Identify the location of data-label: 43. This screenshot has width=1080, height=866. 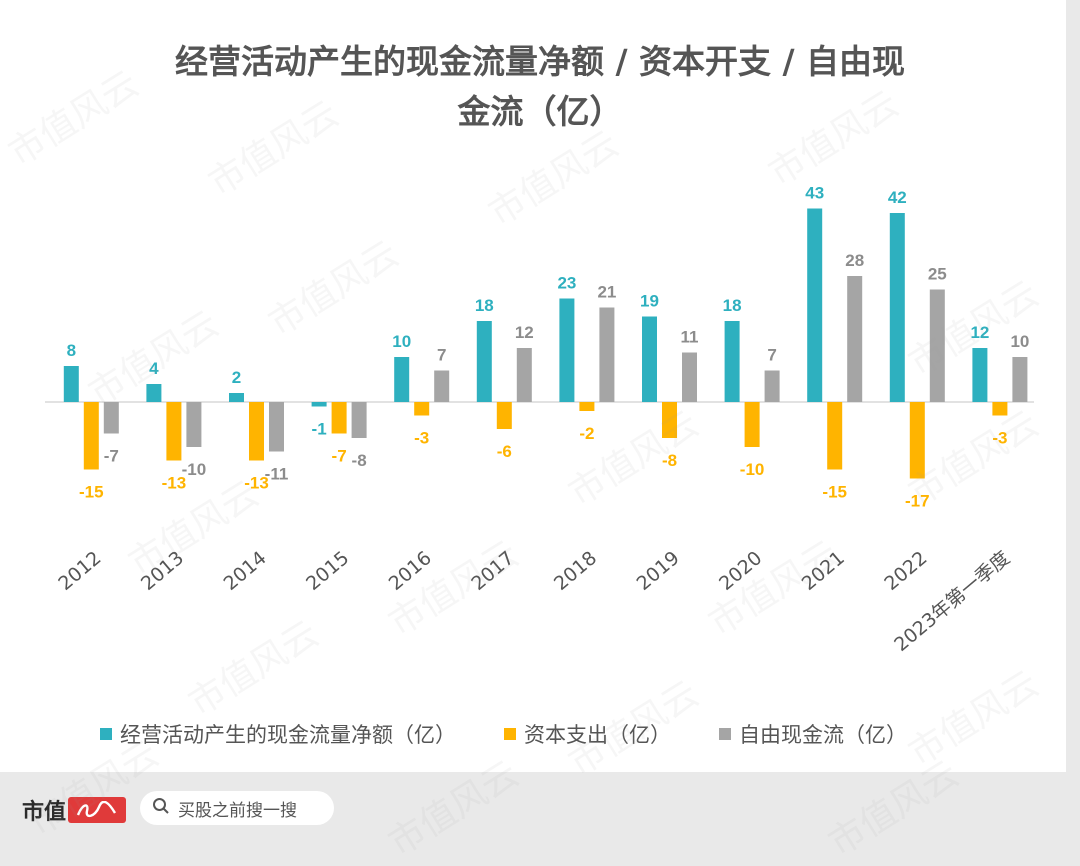
(814, 193).